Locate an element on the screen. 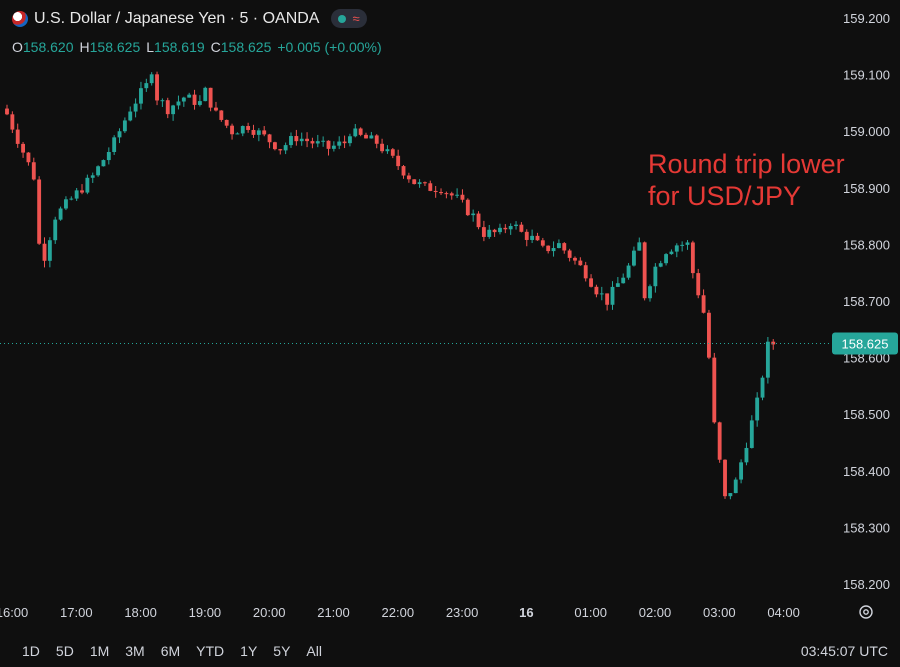  annotation-line-1: Round trip lower is located at coordinates (746, 164).